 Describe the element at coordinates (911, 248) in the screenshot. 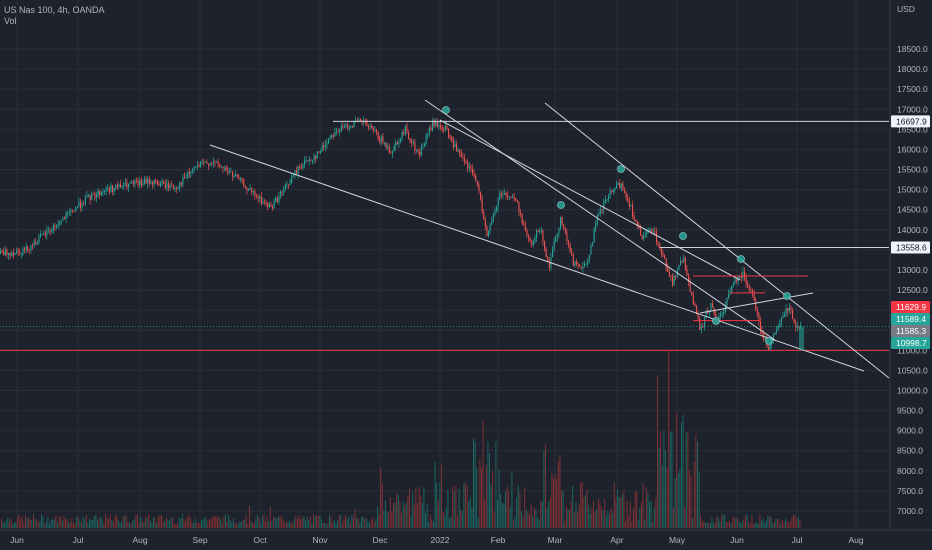

I see `tag-13558: 13558.6` at that location.